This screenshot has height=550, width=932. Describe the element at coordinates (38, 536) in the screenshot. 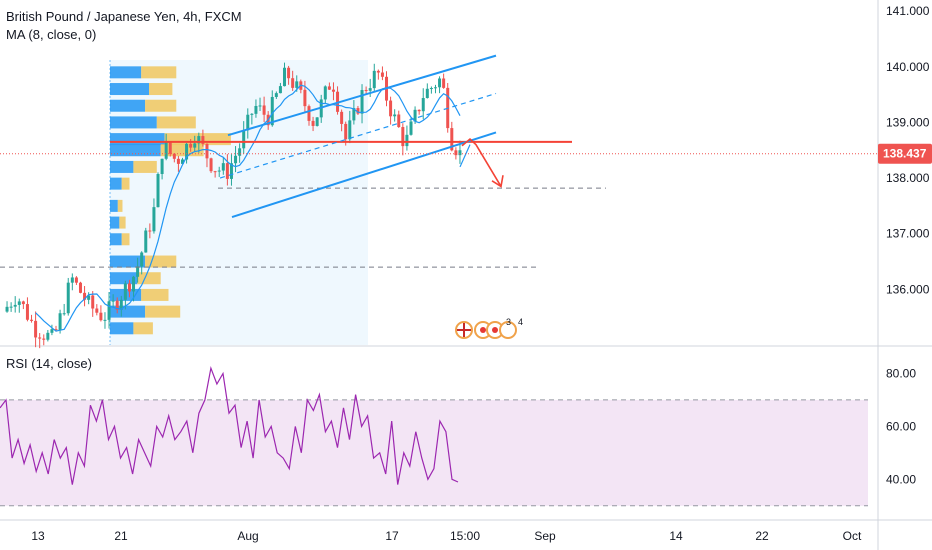

I see `time-tick-label: 13` at that location.